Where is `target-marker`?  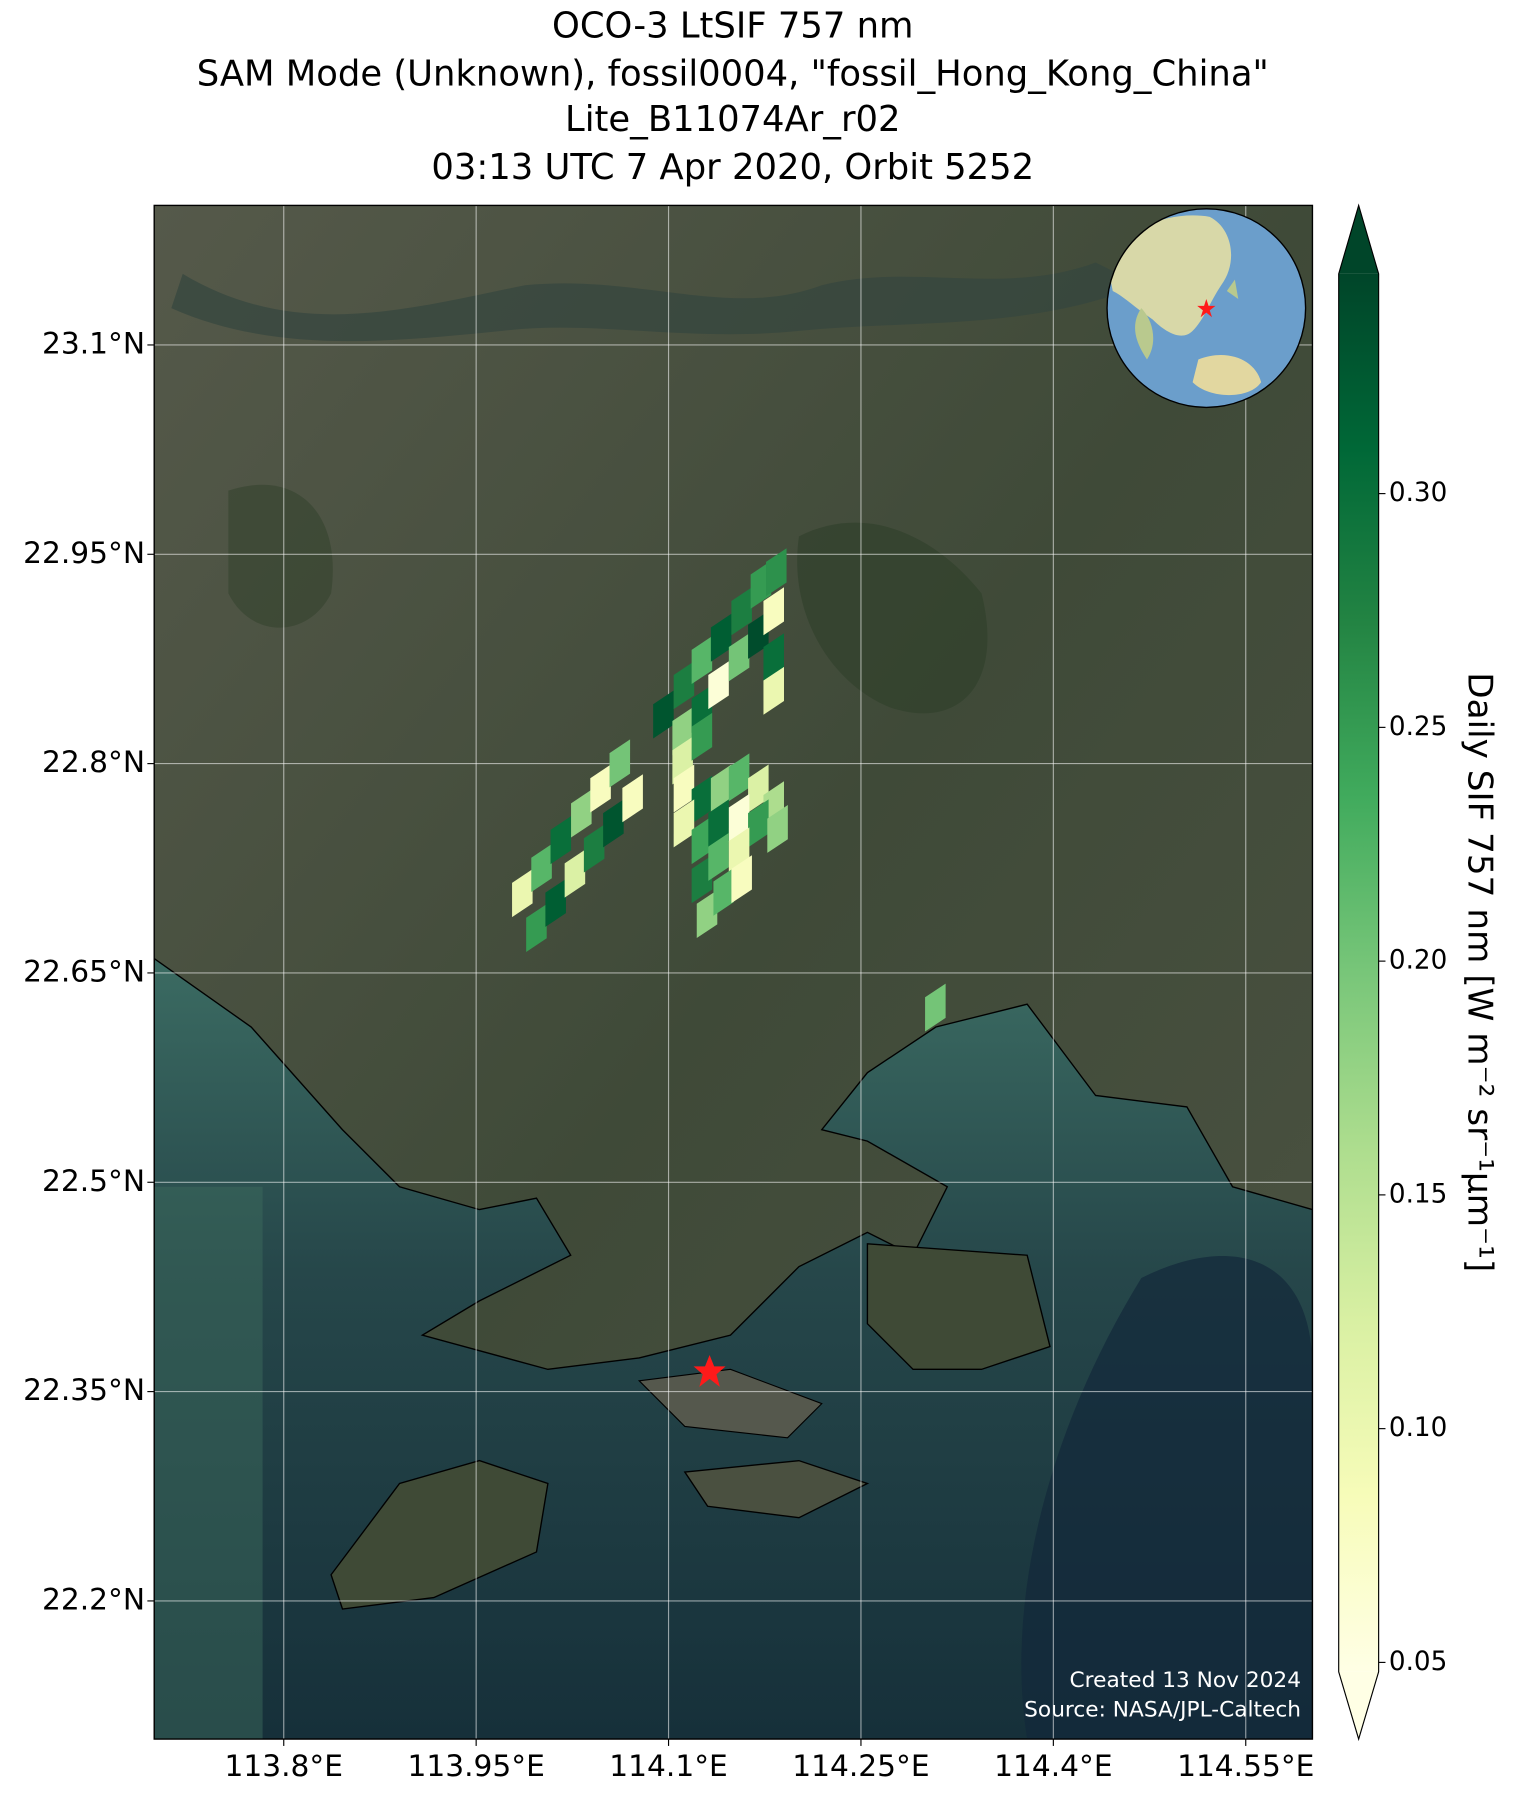
target-marker is located at coordinates (709, 1370).